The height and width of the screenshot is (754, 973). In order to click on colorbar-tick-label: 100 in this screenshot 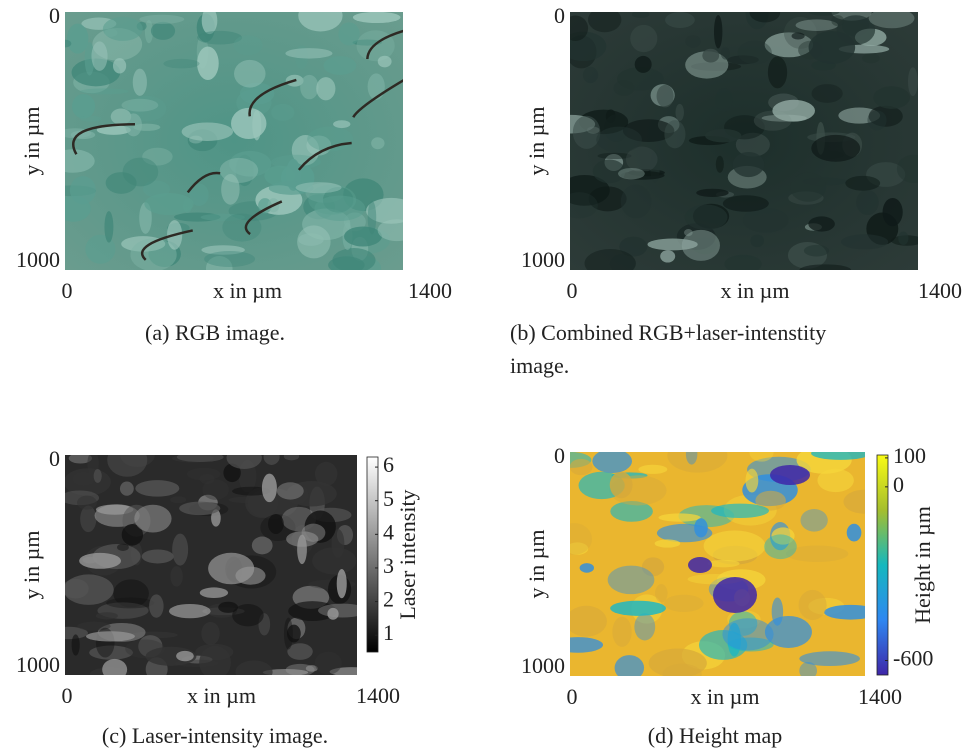, I will do `click(909, 455)`.